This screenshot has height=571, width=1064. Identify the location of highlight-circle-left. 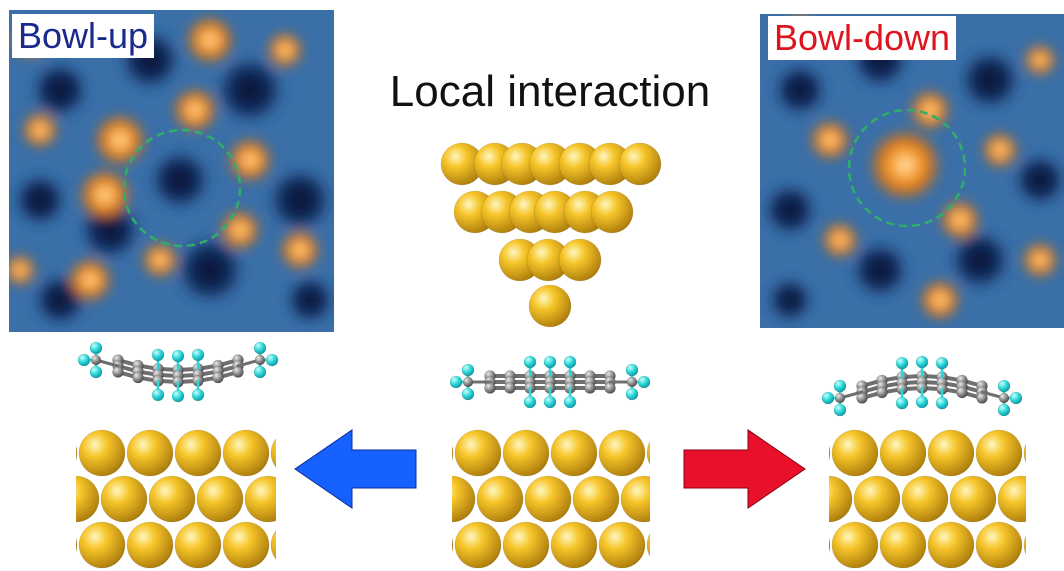
(182, 188).